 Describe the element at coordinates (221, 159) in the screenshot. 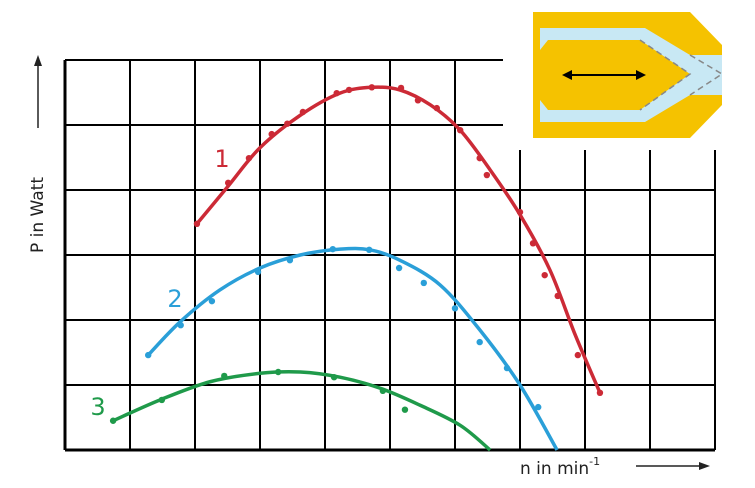

I see `series-label: 1` at that location.